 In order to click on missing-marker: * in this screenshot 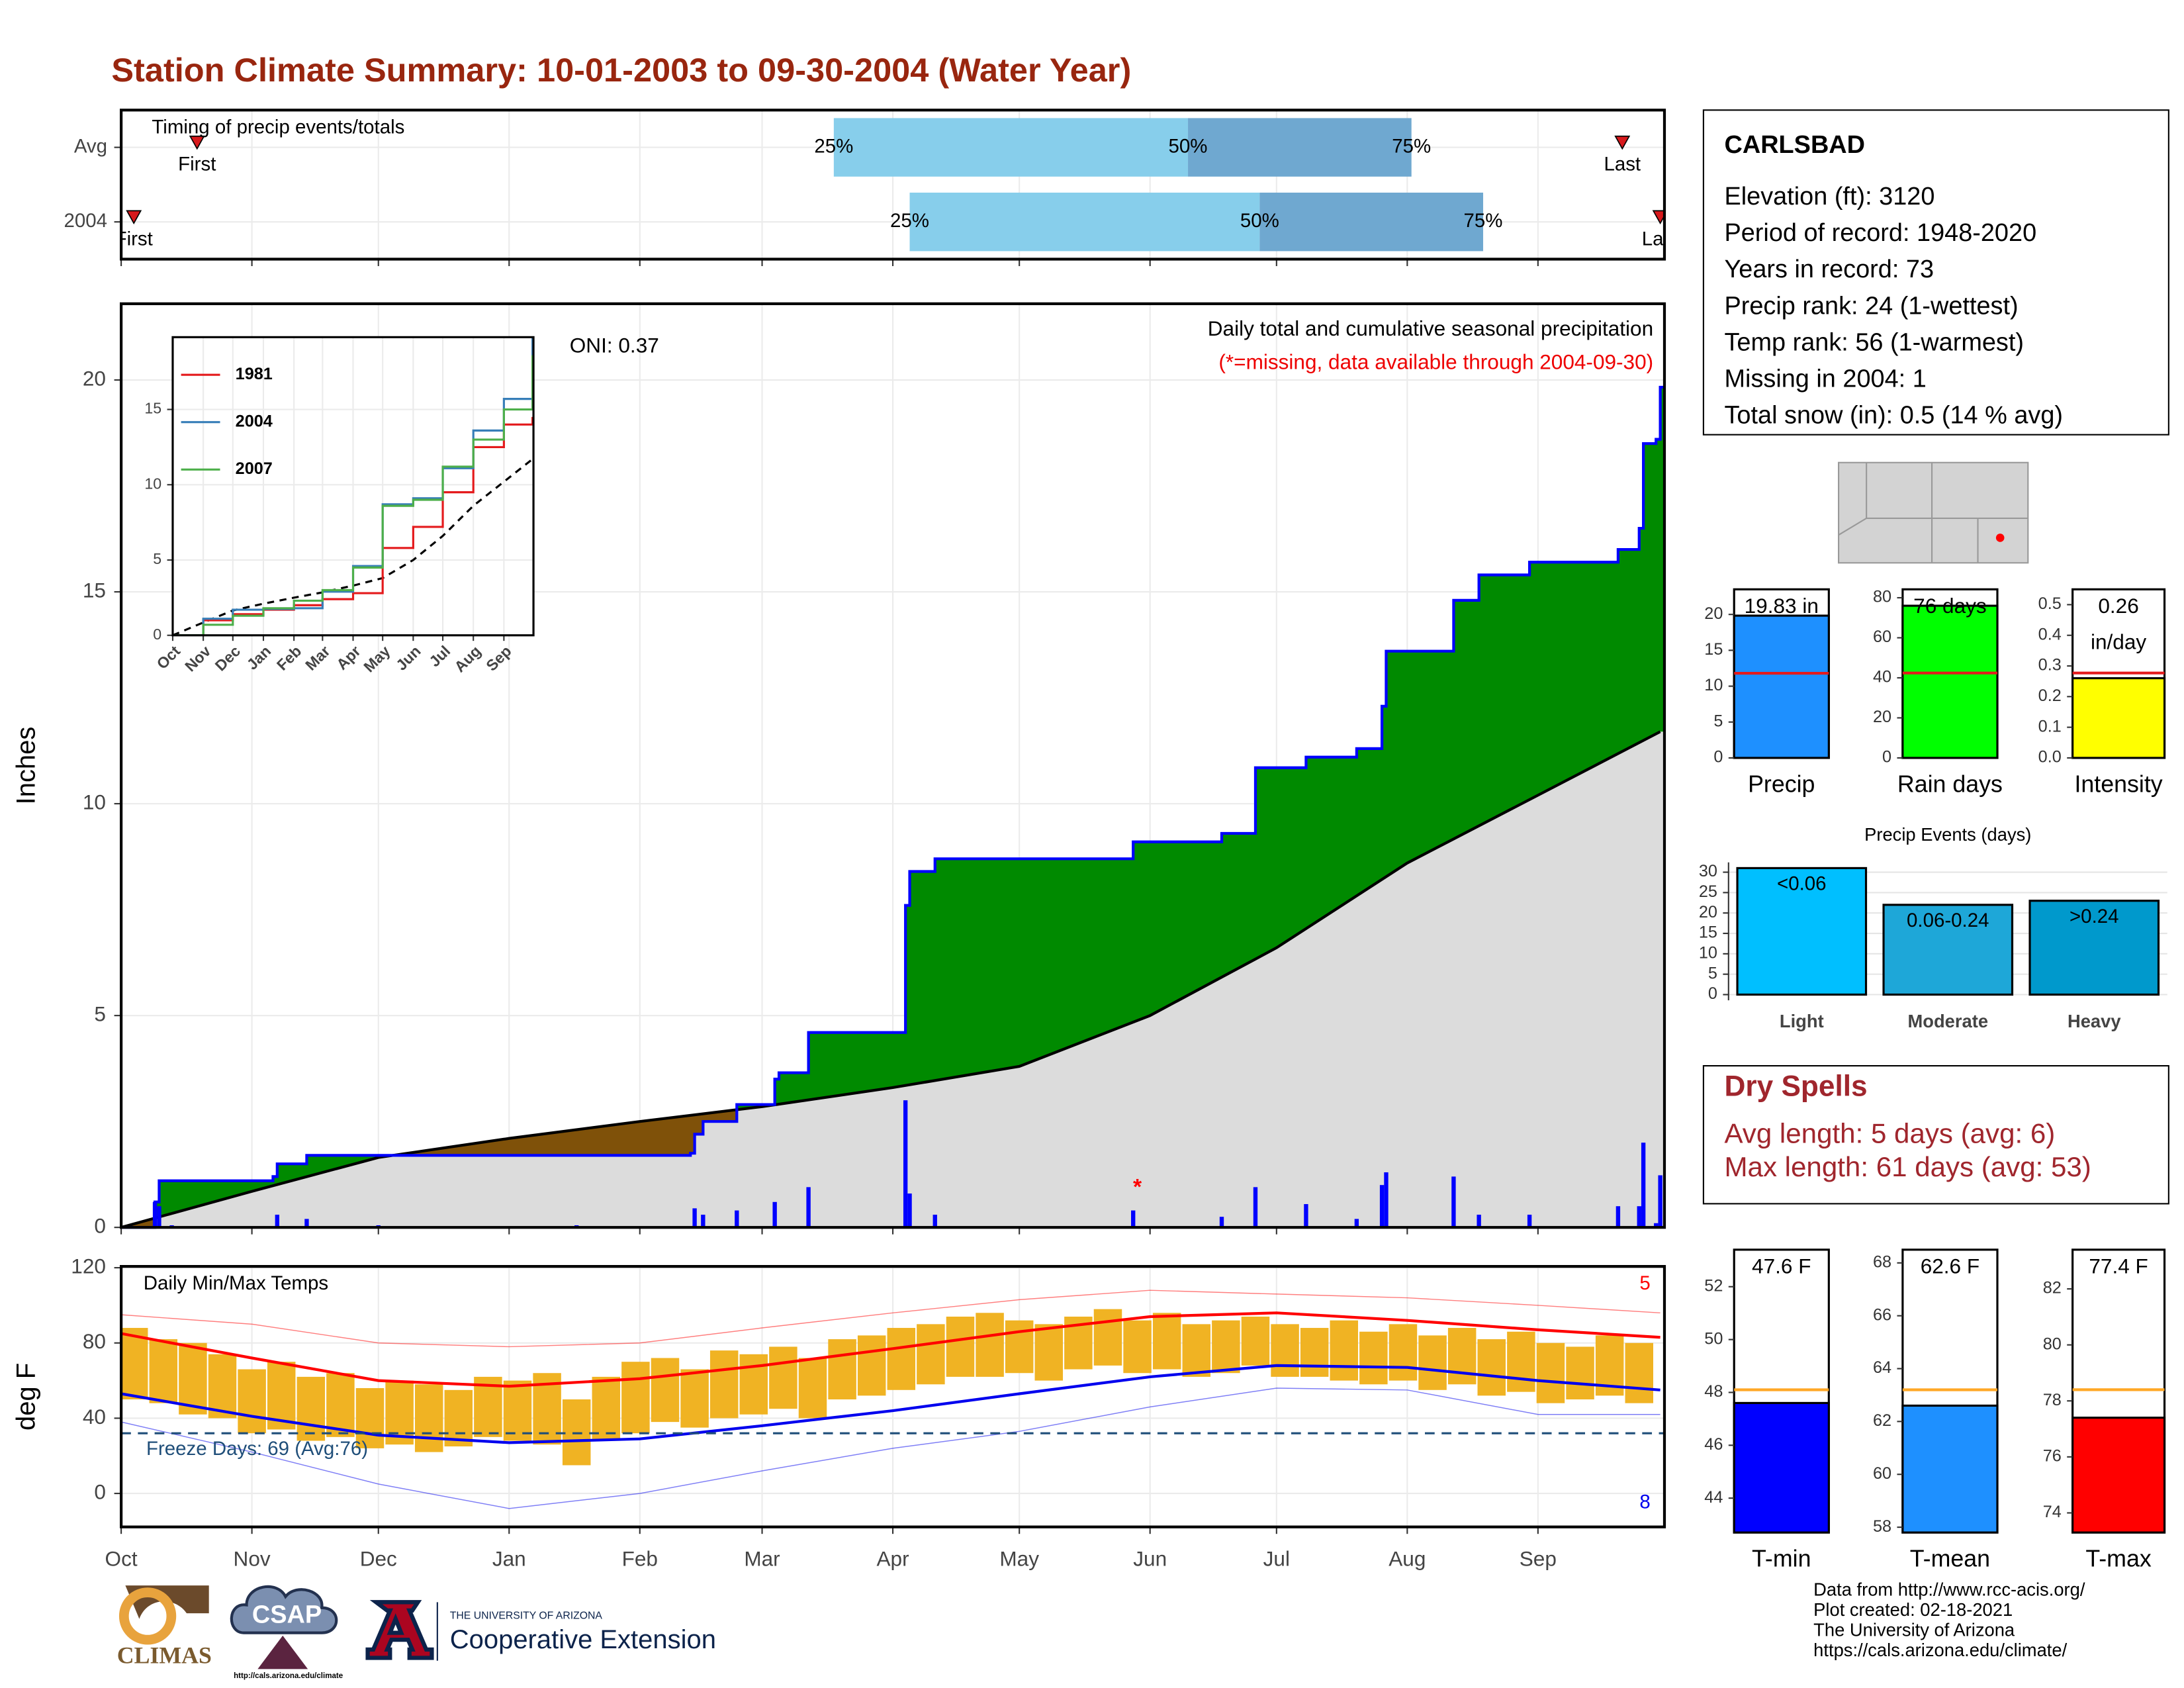, I will do `click(1137, 1187)`.